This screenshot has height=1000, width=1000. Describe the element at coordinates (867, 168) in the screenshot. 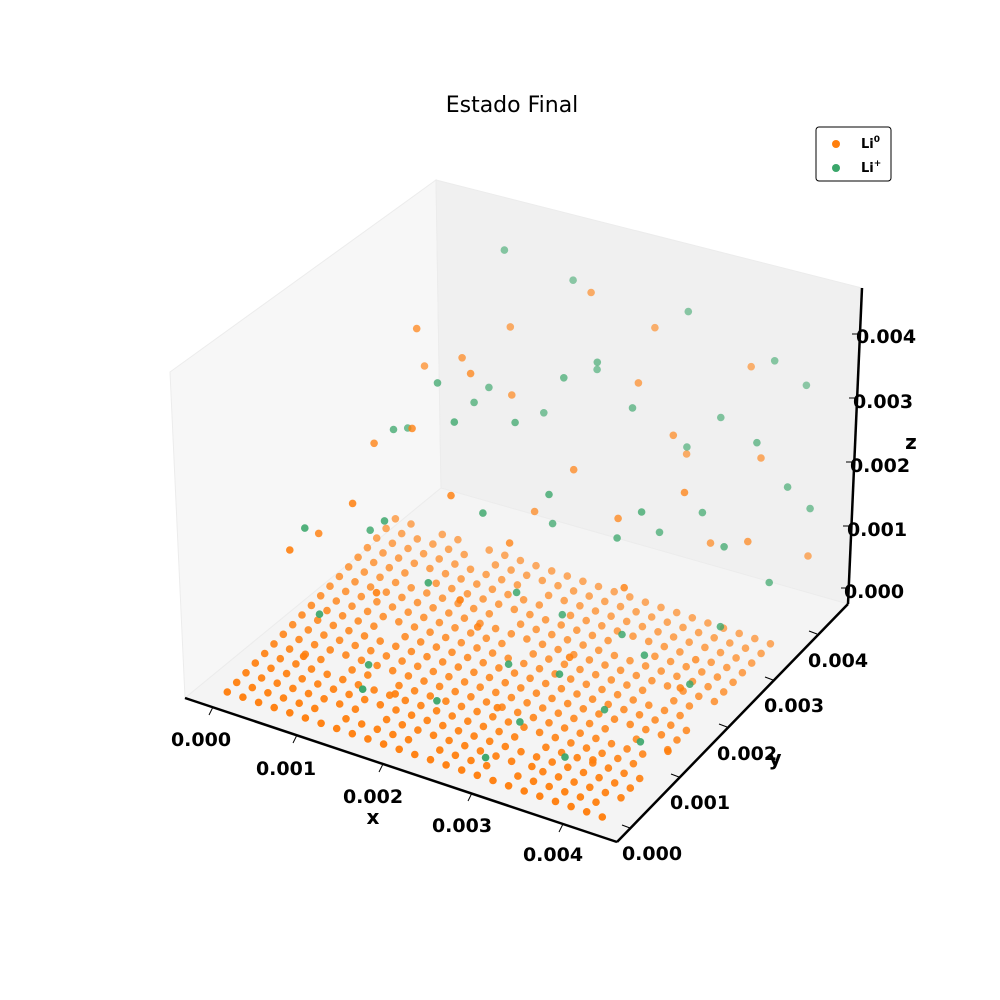

I see `legend-liplus-name: Li` at that location.